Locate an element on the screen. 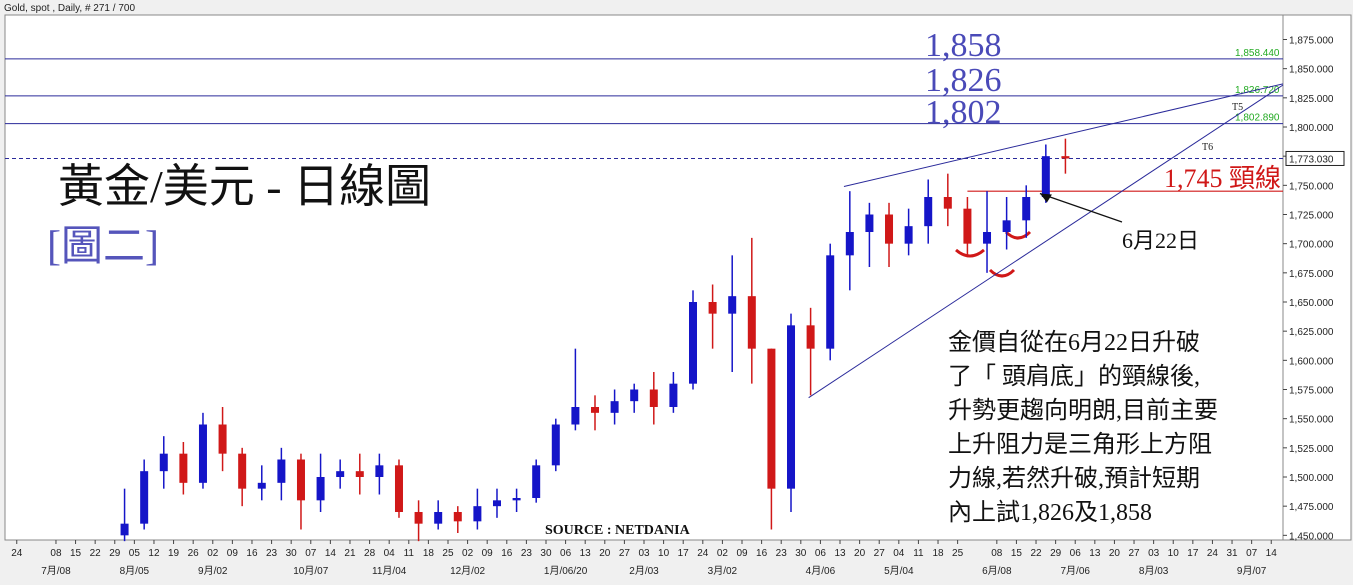  y-tick-label: 1,525.000 is located at coordinates (1311, 449).